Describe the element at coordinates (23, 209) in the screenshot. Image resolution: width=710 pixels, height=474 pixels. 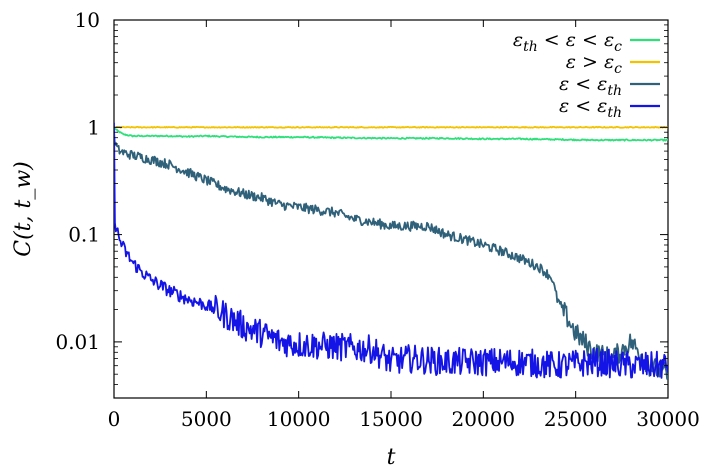
I see `y-axis-label: C(t, t_w)` at that location.